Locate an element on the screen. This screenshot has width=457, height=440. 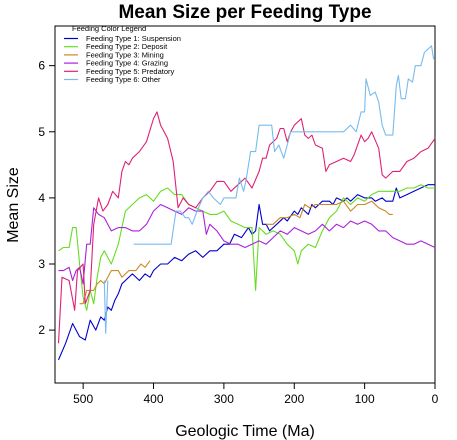
legend-entry-3: Feeding Type 3: Mining is located at coordinates (125, 54).